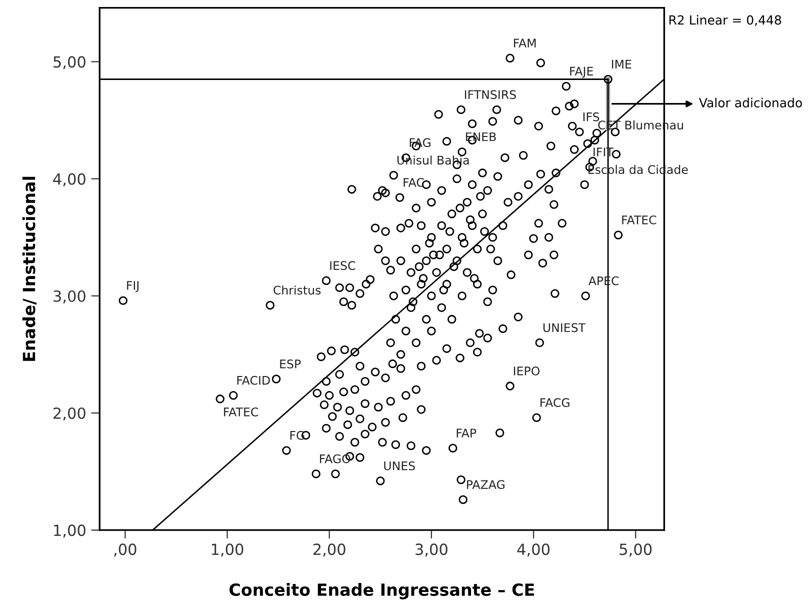  I want to click on annotation: FAP, so click(466, 433).